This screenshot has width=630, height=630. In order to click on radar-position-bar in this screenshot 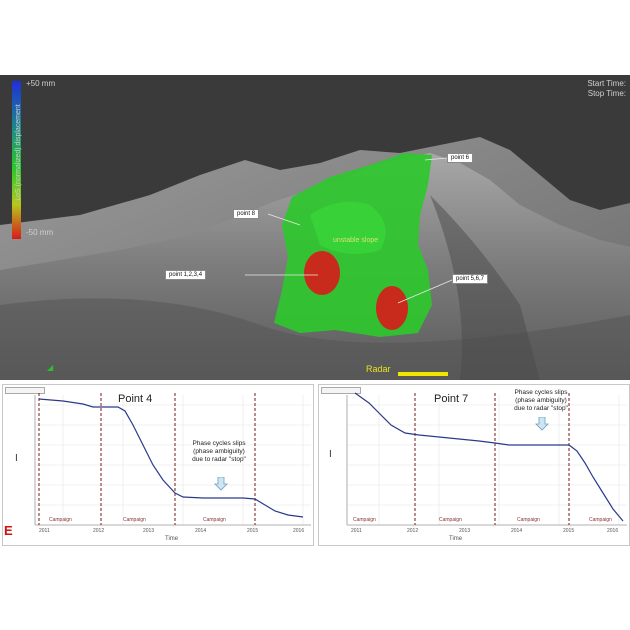, I will do `click(423, 374)`.